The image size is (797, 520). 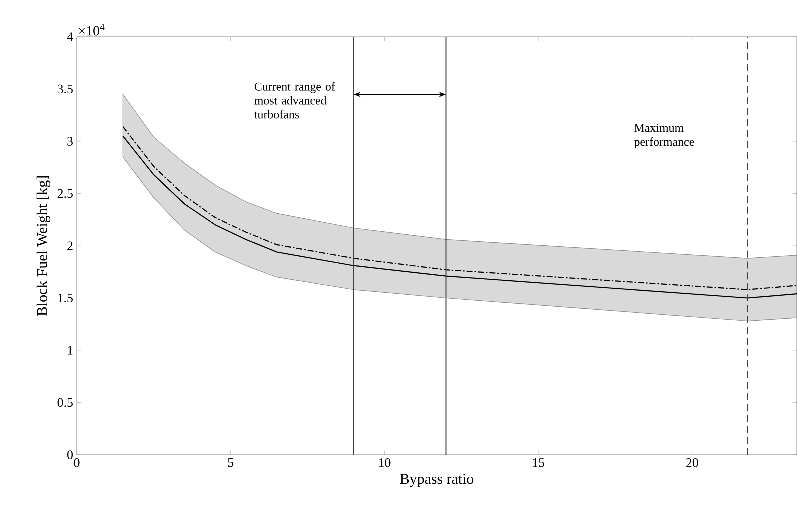 I want to click on annotation: Current range of most advanced turbofans, so click(x=295, y=100).